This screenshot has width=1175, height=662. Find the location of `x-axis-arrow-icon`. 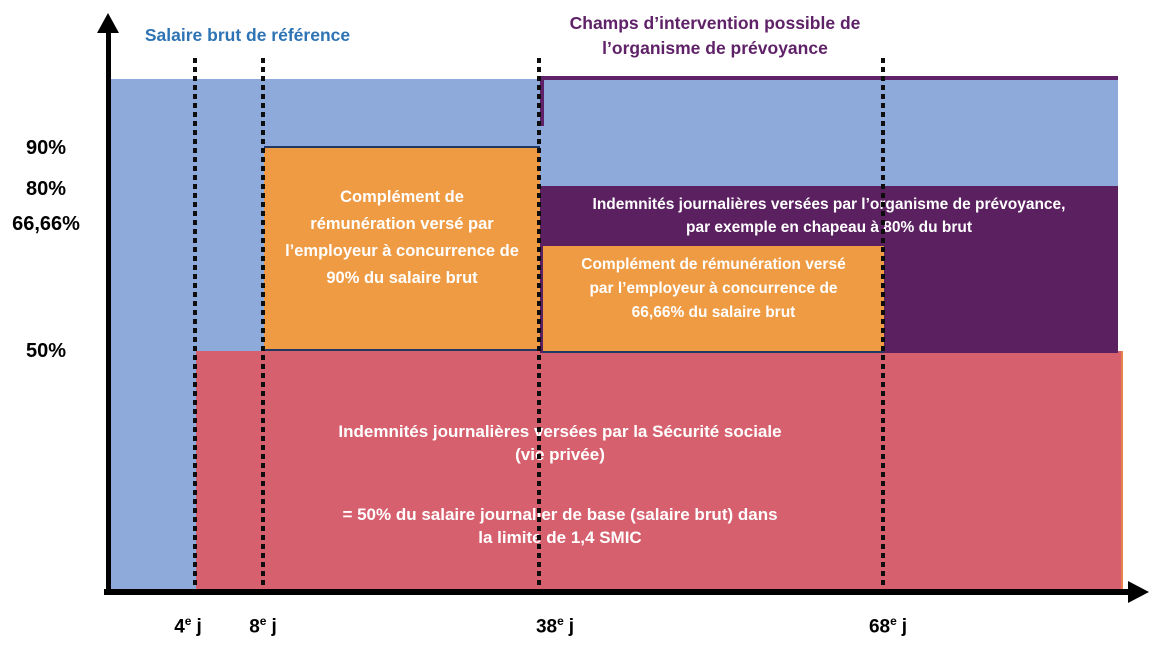

x-axis-arrow-icon is located at coordinates (1138, 592).